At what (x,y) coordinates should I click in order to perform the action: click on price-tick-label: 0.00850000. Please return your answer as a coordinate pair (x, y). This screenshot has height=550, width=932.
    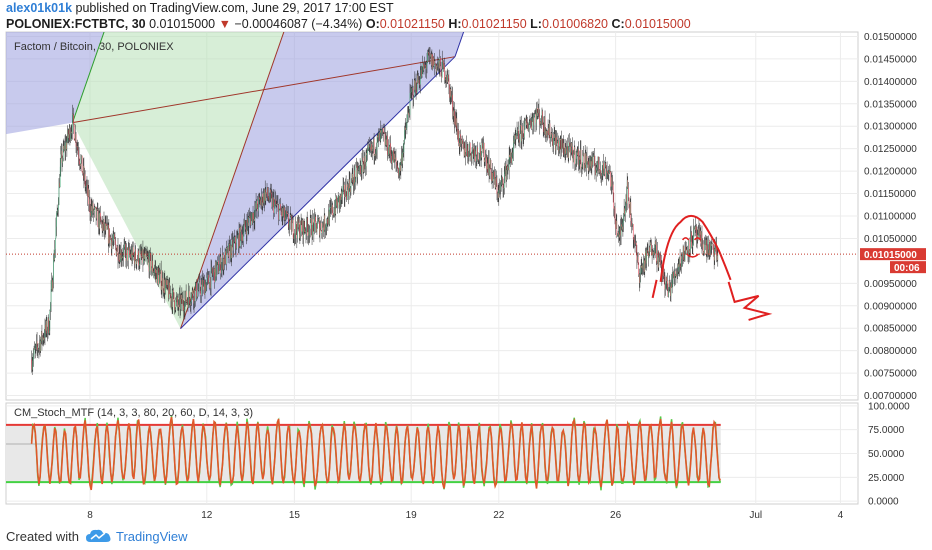
    Looking at the image, I should click on (890, 329).